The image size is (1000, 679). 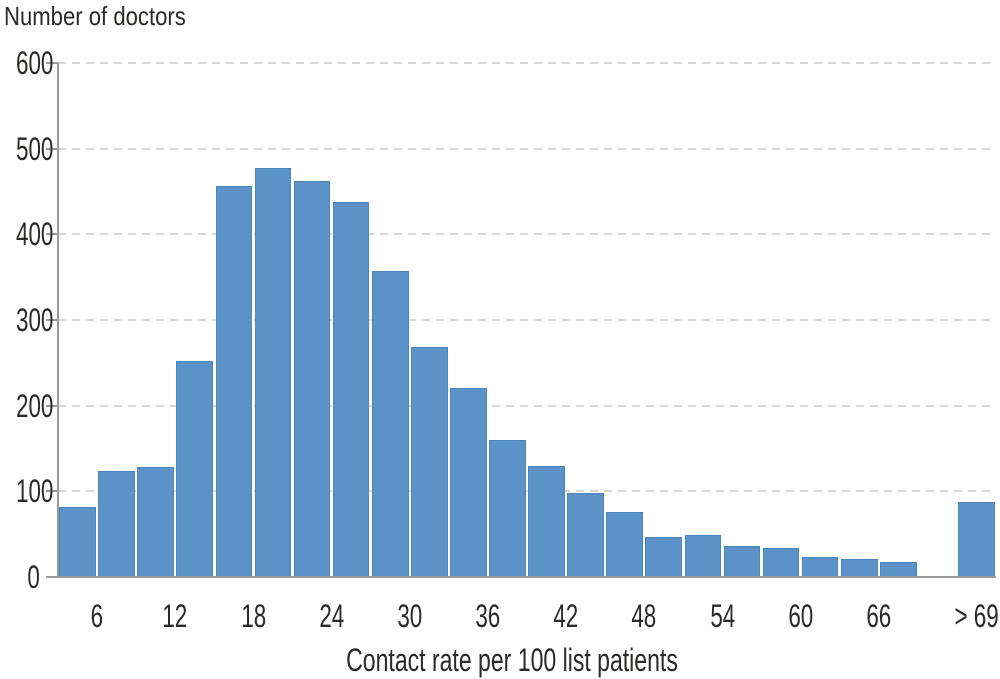 I want to click on x-tick-label-text: > 69, so click(x=976, y=616).